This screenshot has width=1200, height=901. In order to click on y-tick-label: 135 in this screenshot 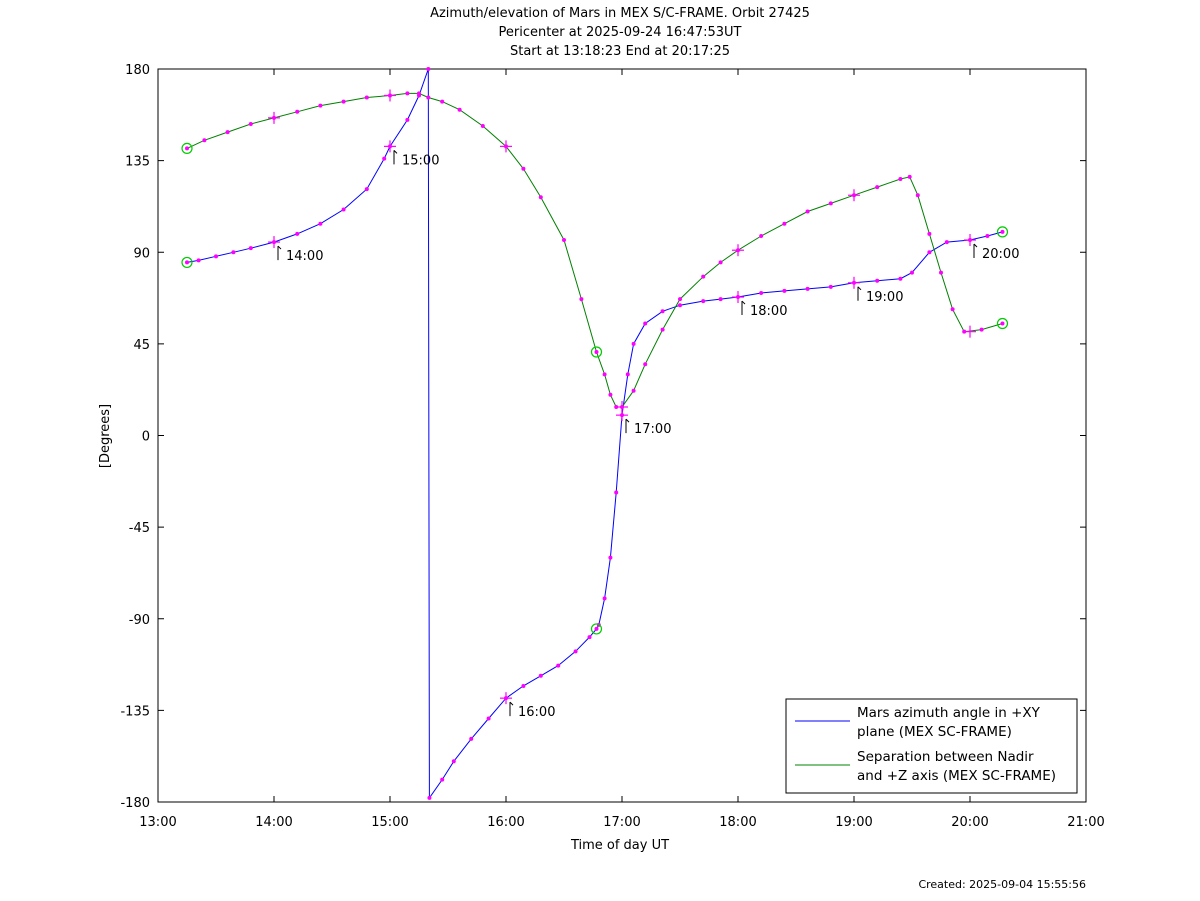, I will do `click(137, 162)`.